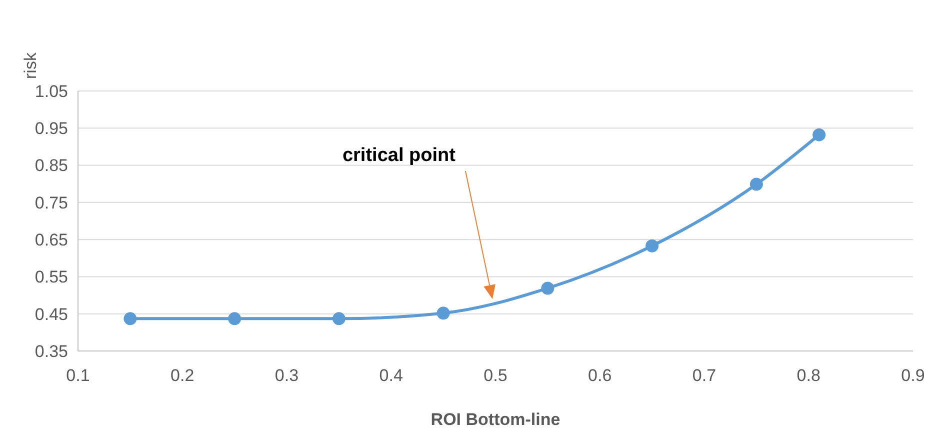 The image size is (933, 441). I want to click on x-tick-label: 0.5, so click(496, 375).